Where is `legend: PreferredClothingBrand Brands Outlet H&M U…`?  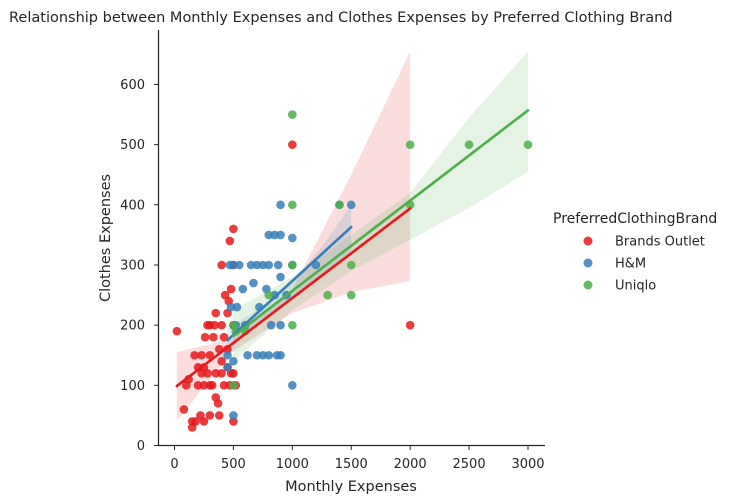 legend: PreferredClothingBrand Brands Outlet H&M U… is located at coordinates (635, 252).